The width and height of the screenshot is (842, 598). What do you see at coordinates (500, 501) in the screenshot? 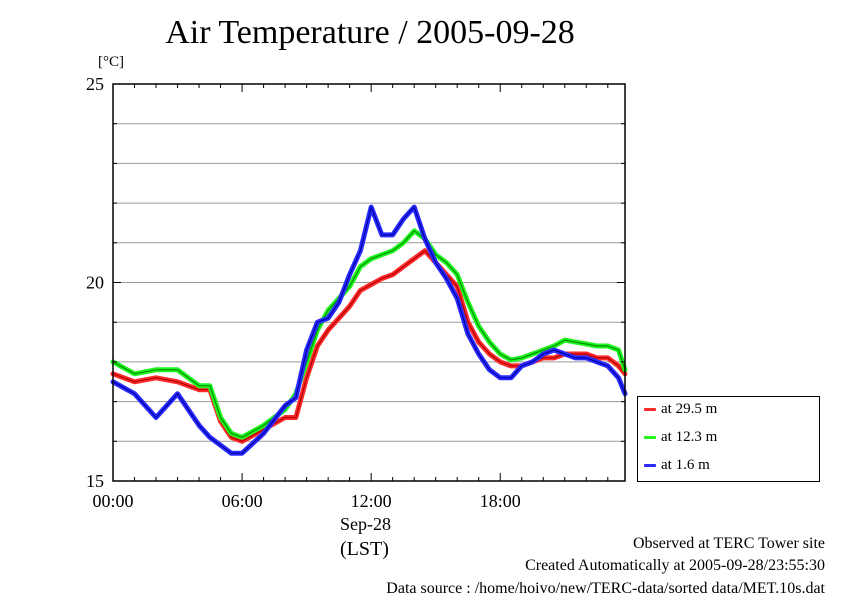
I see `x-tick-label: 18:00` at bounding box center [500, 501].